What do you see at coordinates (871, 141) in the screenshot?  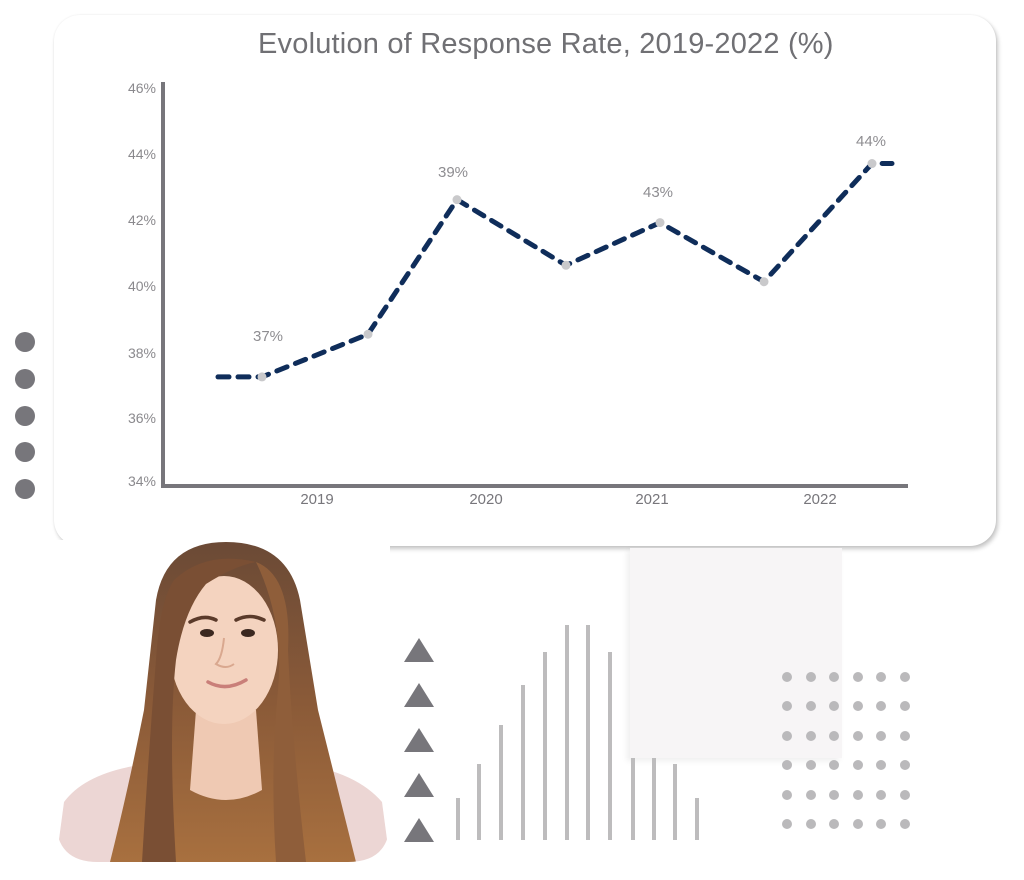 I see `data-label: 44%` at bounding box center [871, 141].